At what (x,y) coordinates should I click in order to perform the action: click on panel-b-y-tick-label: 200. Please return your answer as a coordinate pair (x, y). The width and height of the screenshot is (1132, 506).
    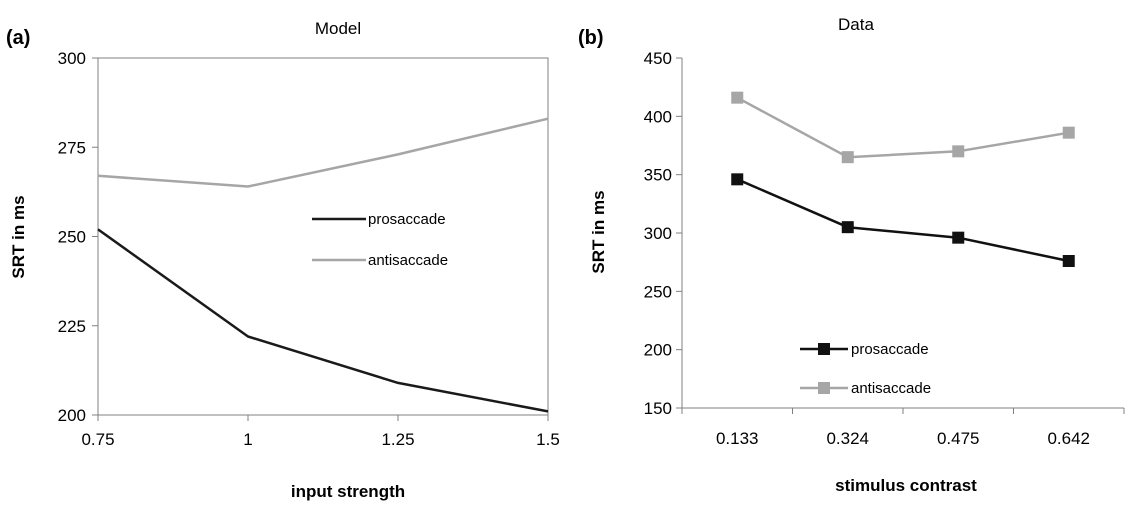
    Looking at the image, I should click on (658, 350).